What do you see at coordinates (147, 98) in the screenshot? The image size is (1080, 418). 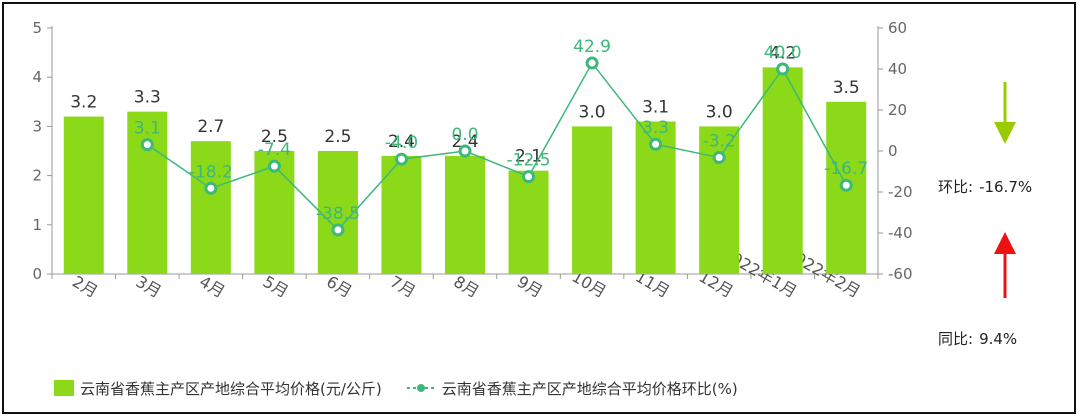 I see `price-bar-label: 3.3` at bounding box center [147, 98].